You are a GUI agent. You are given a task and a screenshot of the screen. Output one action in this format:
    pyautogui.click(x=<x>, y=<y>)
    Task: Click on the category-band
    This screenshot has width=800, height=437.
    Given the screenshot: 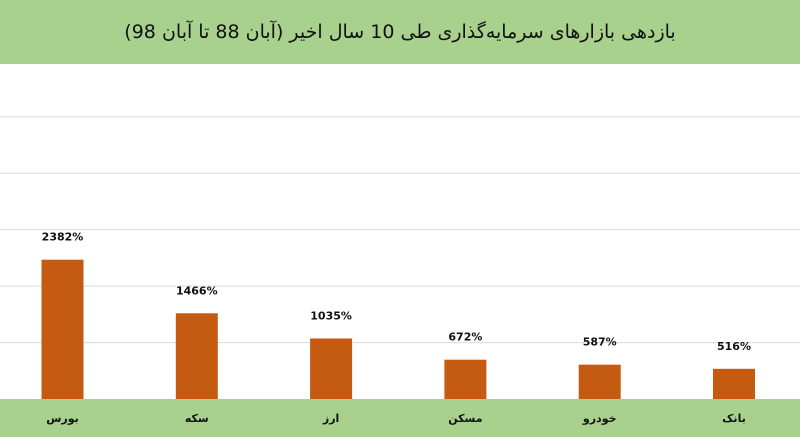 What is the action you would take?
    pyautogui.click(x=400, y=418)
    